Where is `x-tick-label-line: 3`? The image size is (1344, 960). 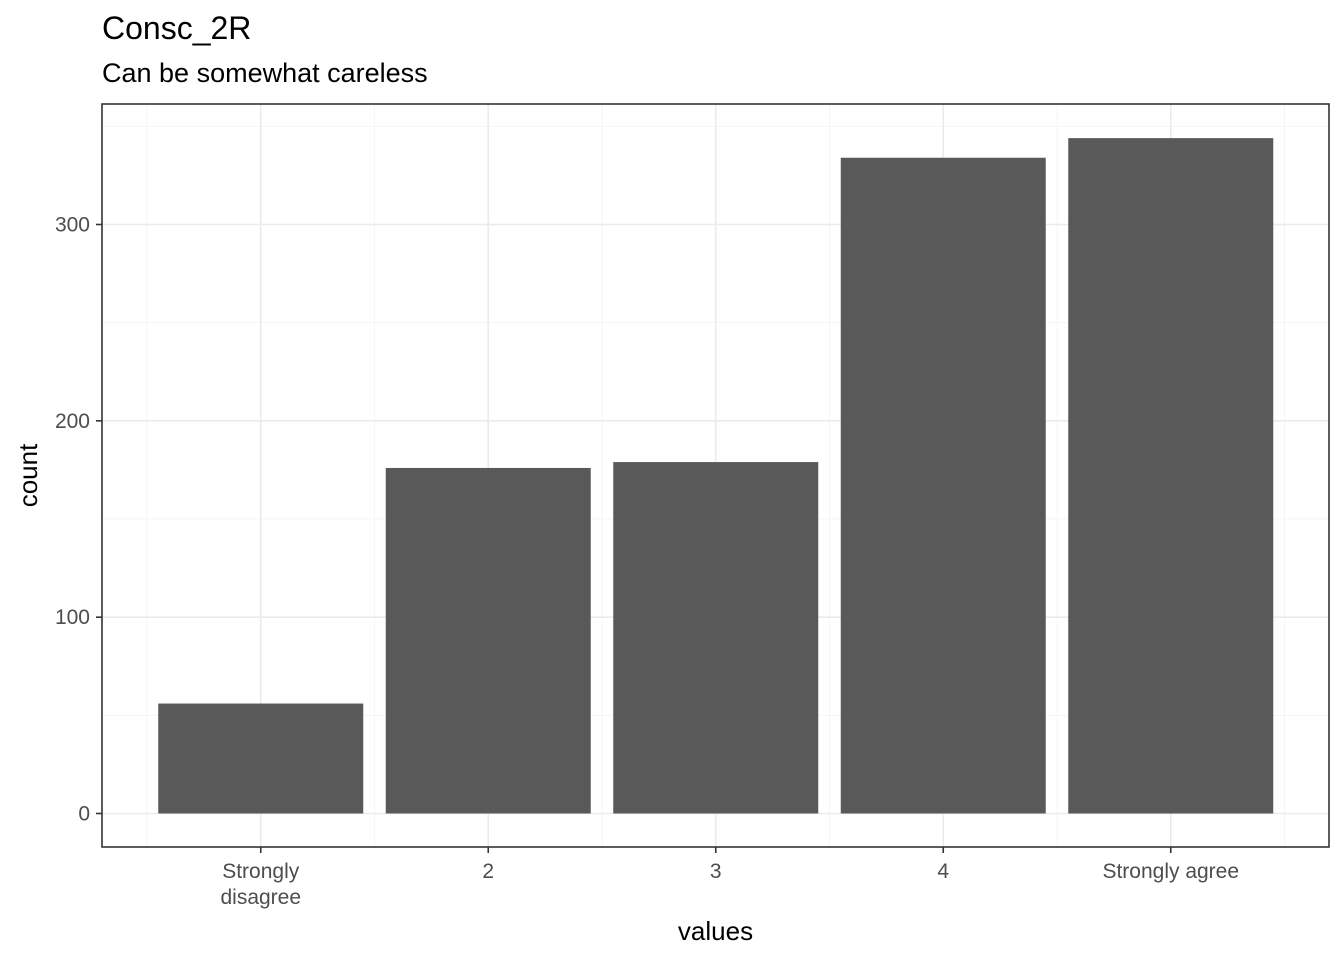 x-tick-label-line: 3 is located at coordinates (716, 871).